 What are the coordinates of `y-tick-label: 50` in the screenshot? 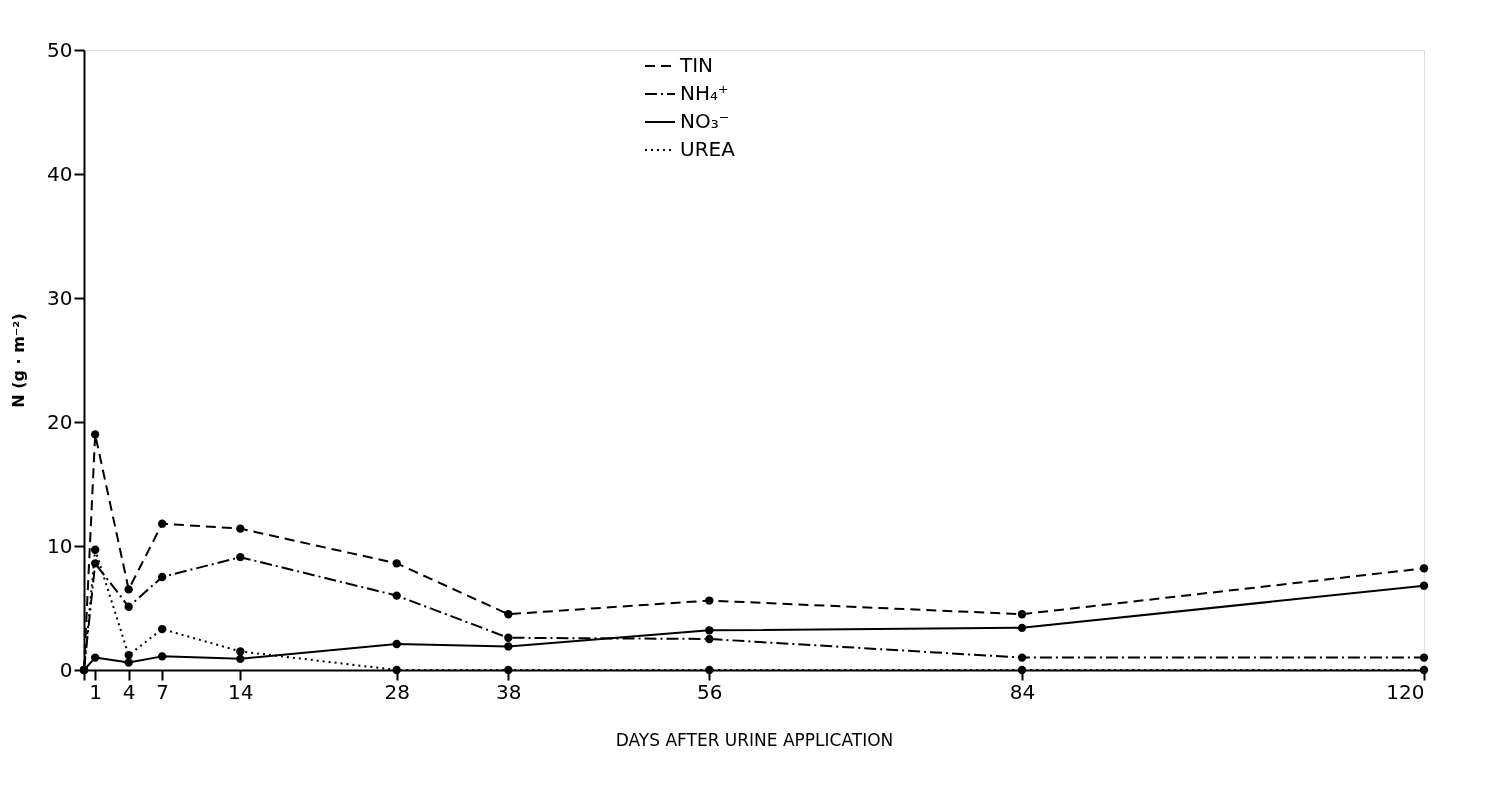 It's located at (60, 49).